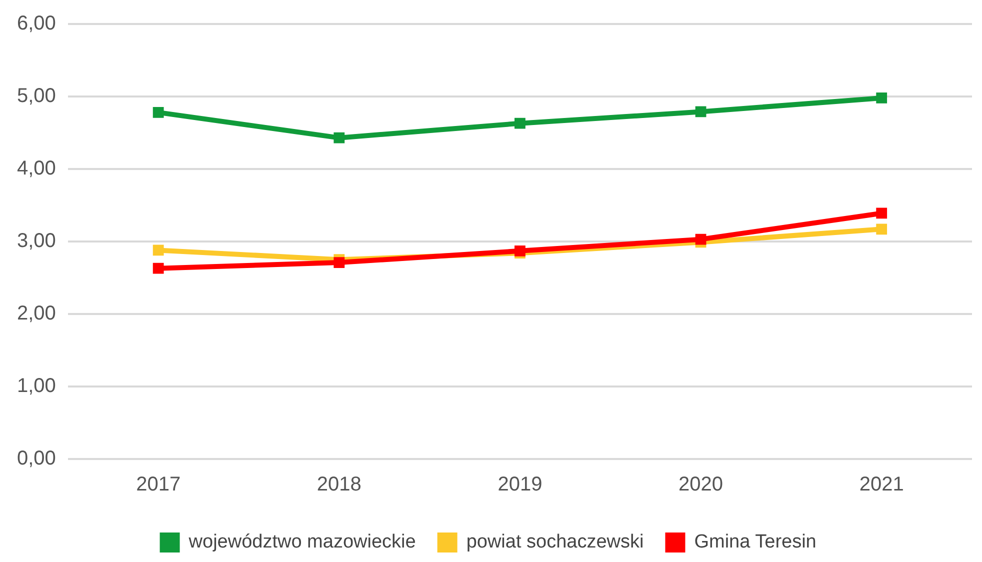 This screenshot has width=982, height=562. I want to click on x-tick-label: 2019, so click(520, 485).